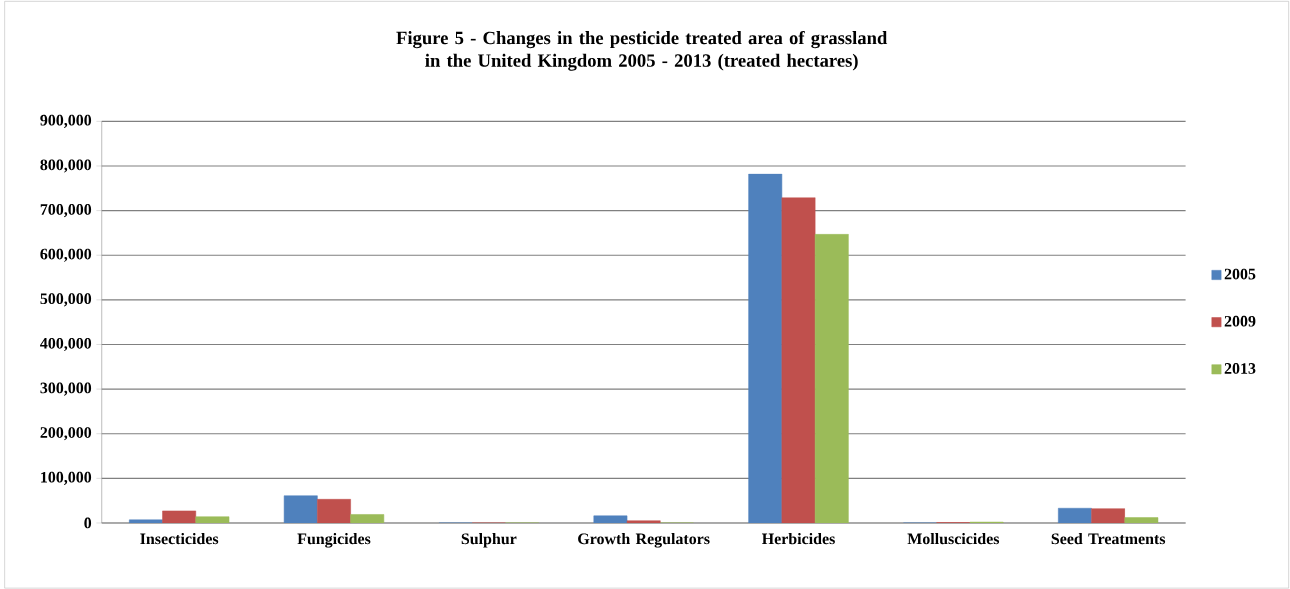 The height and width of the screenshot is (589, 1290). Describe the element at coordinates (66, 389) in the screenshot. I see `y-tick-label: 300,000` at that location.